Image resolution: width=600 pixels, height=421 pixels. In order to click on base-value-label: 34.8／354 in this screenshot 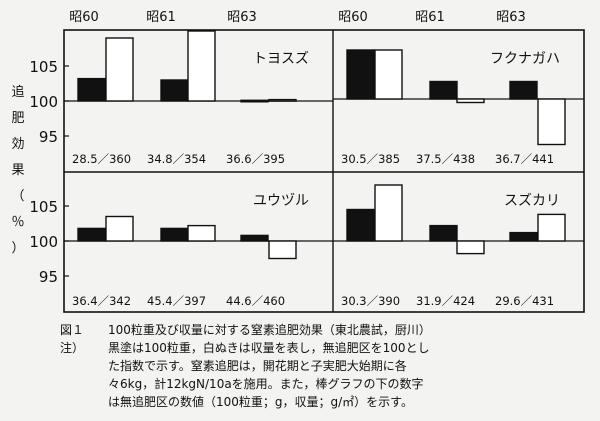, I will do `click(176, 159)`.